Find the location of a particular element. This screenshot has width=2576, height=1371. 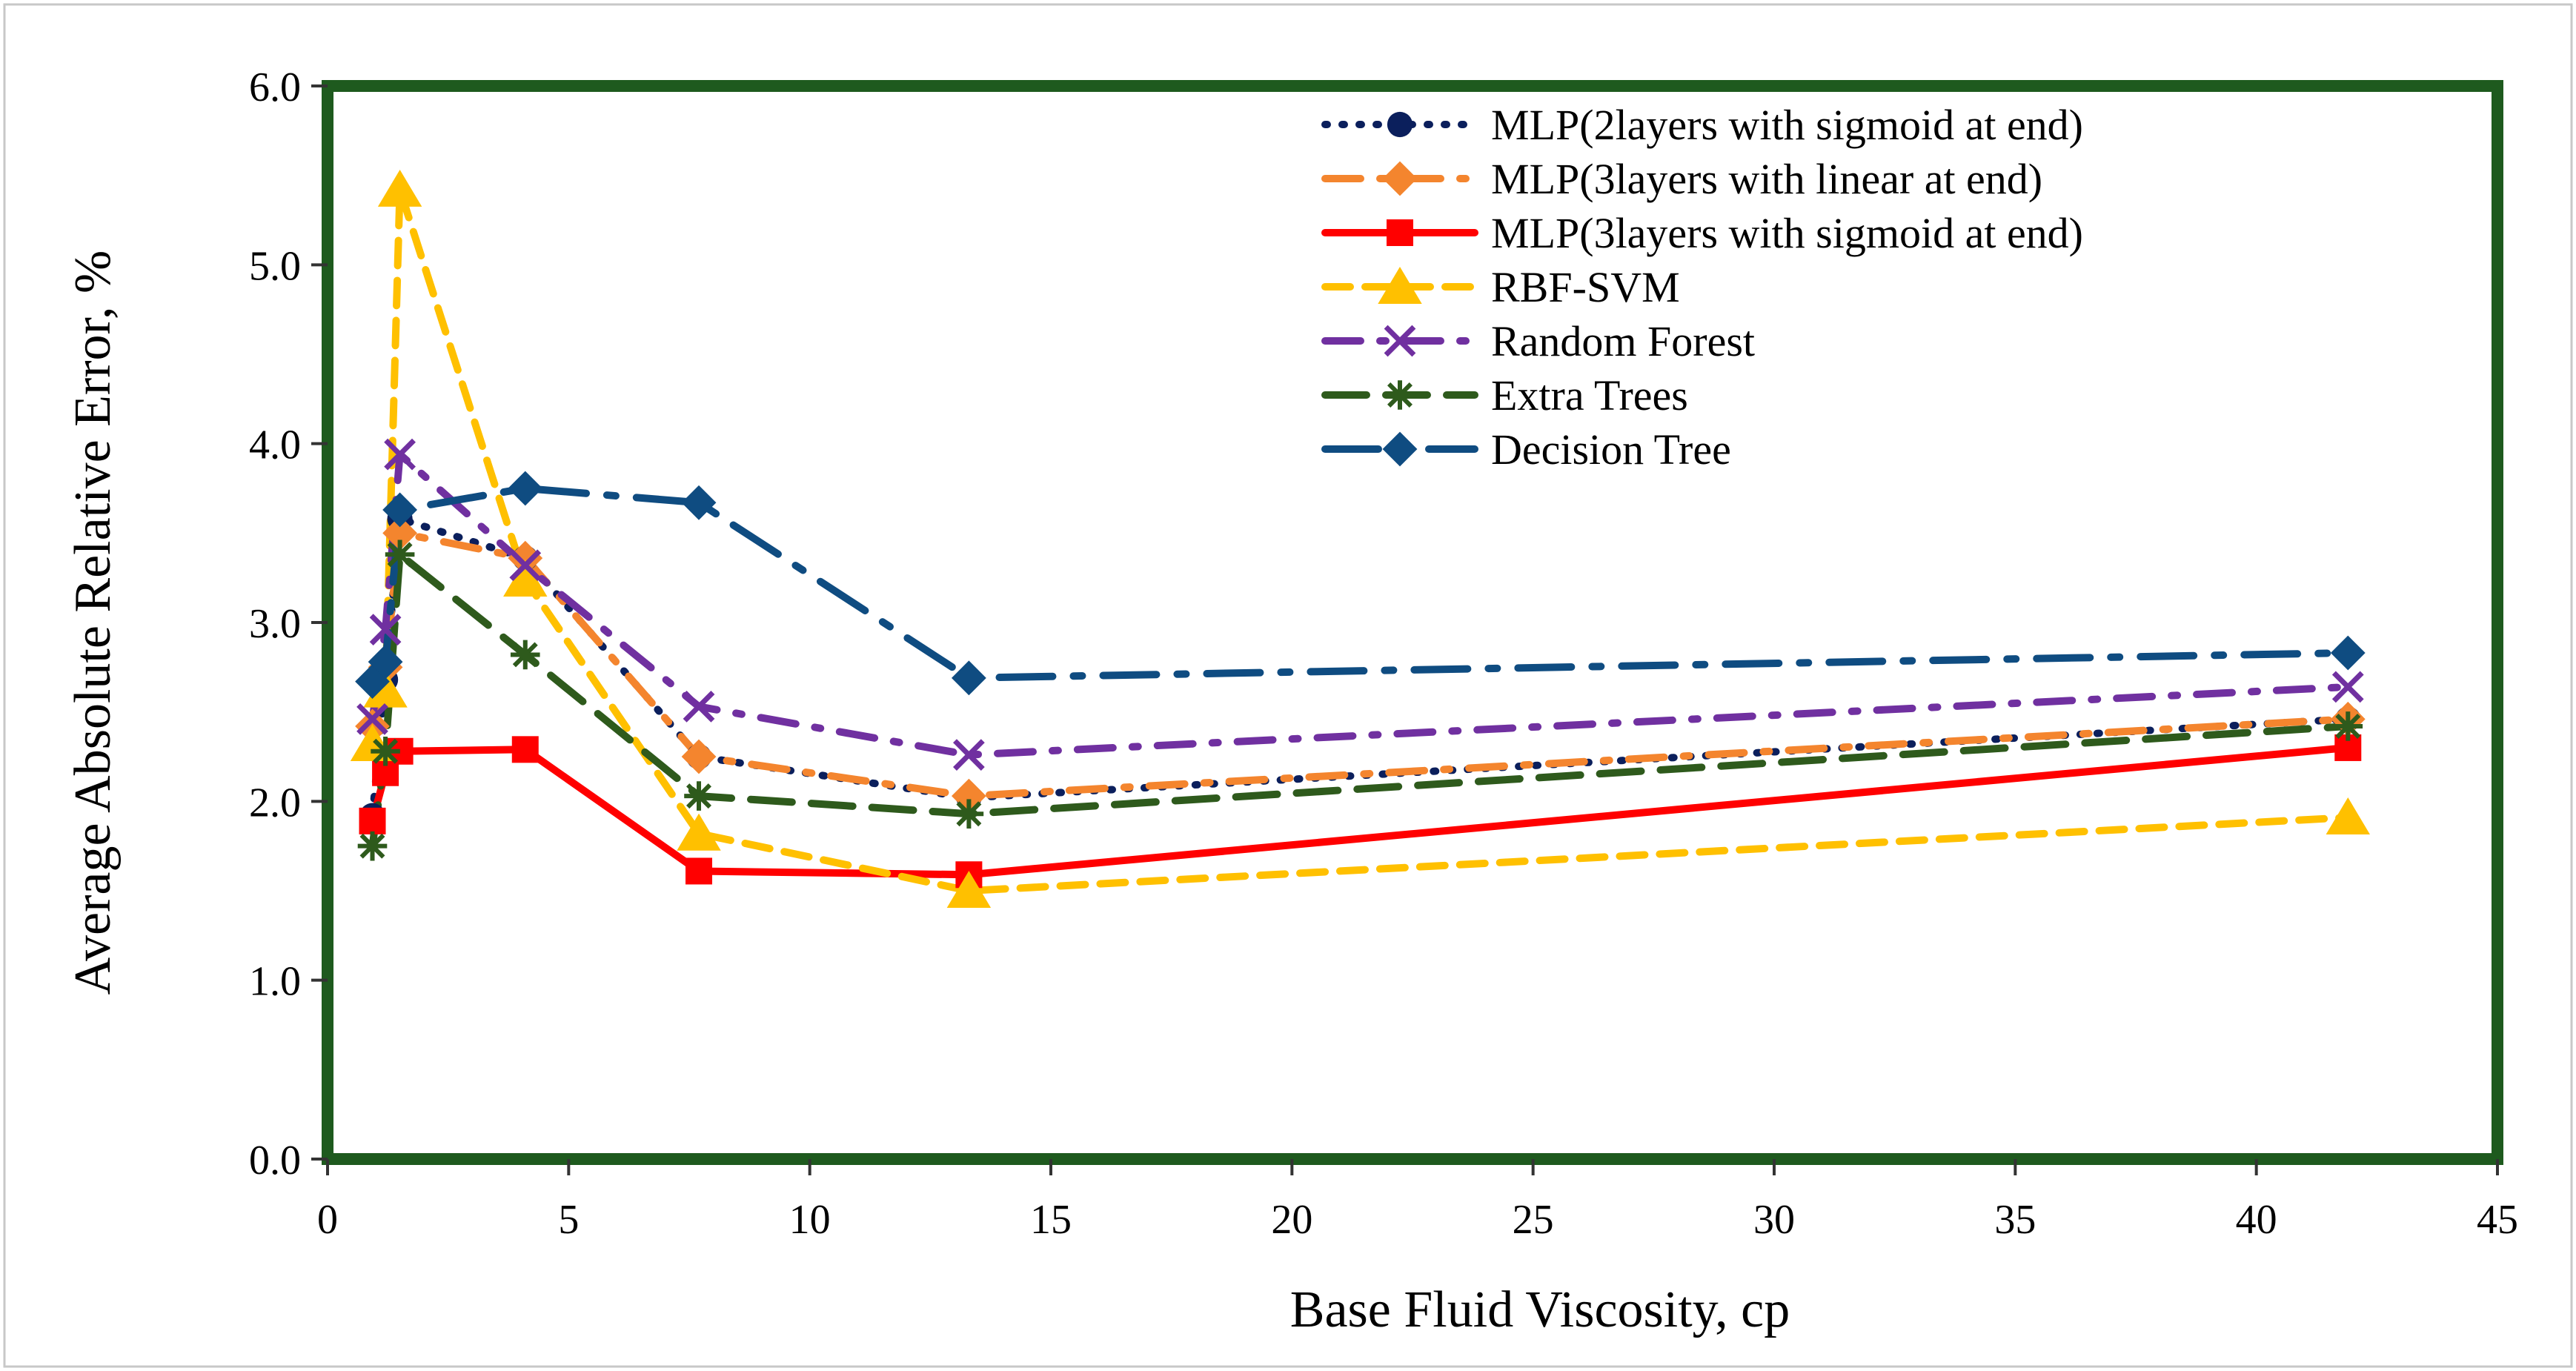

y-tick-label: 0.0 is located at coordinates (275, 1161).